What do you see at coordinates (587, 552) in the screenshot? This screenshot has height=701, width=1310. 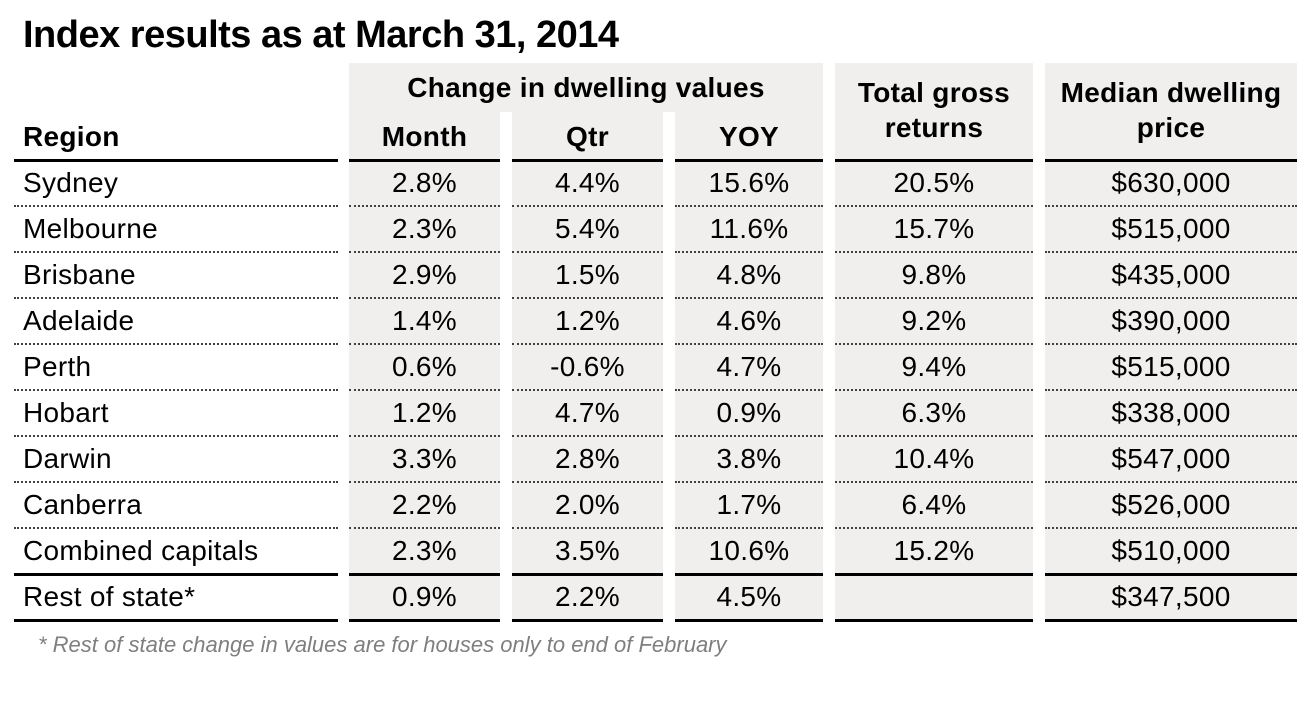 I see `qtr-cell: 3.5%` at bounding box center [587, 552].